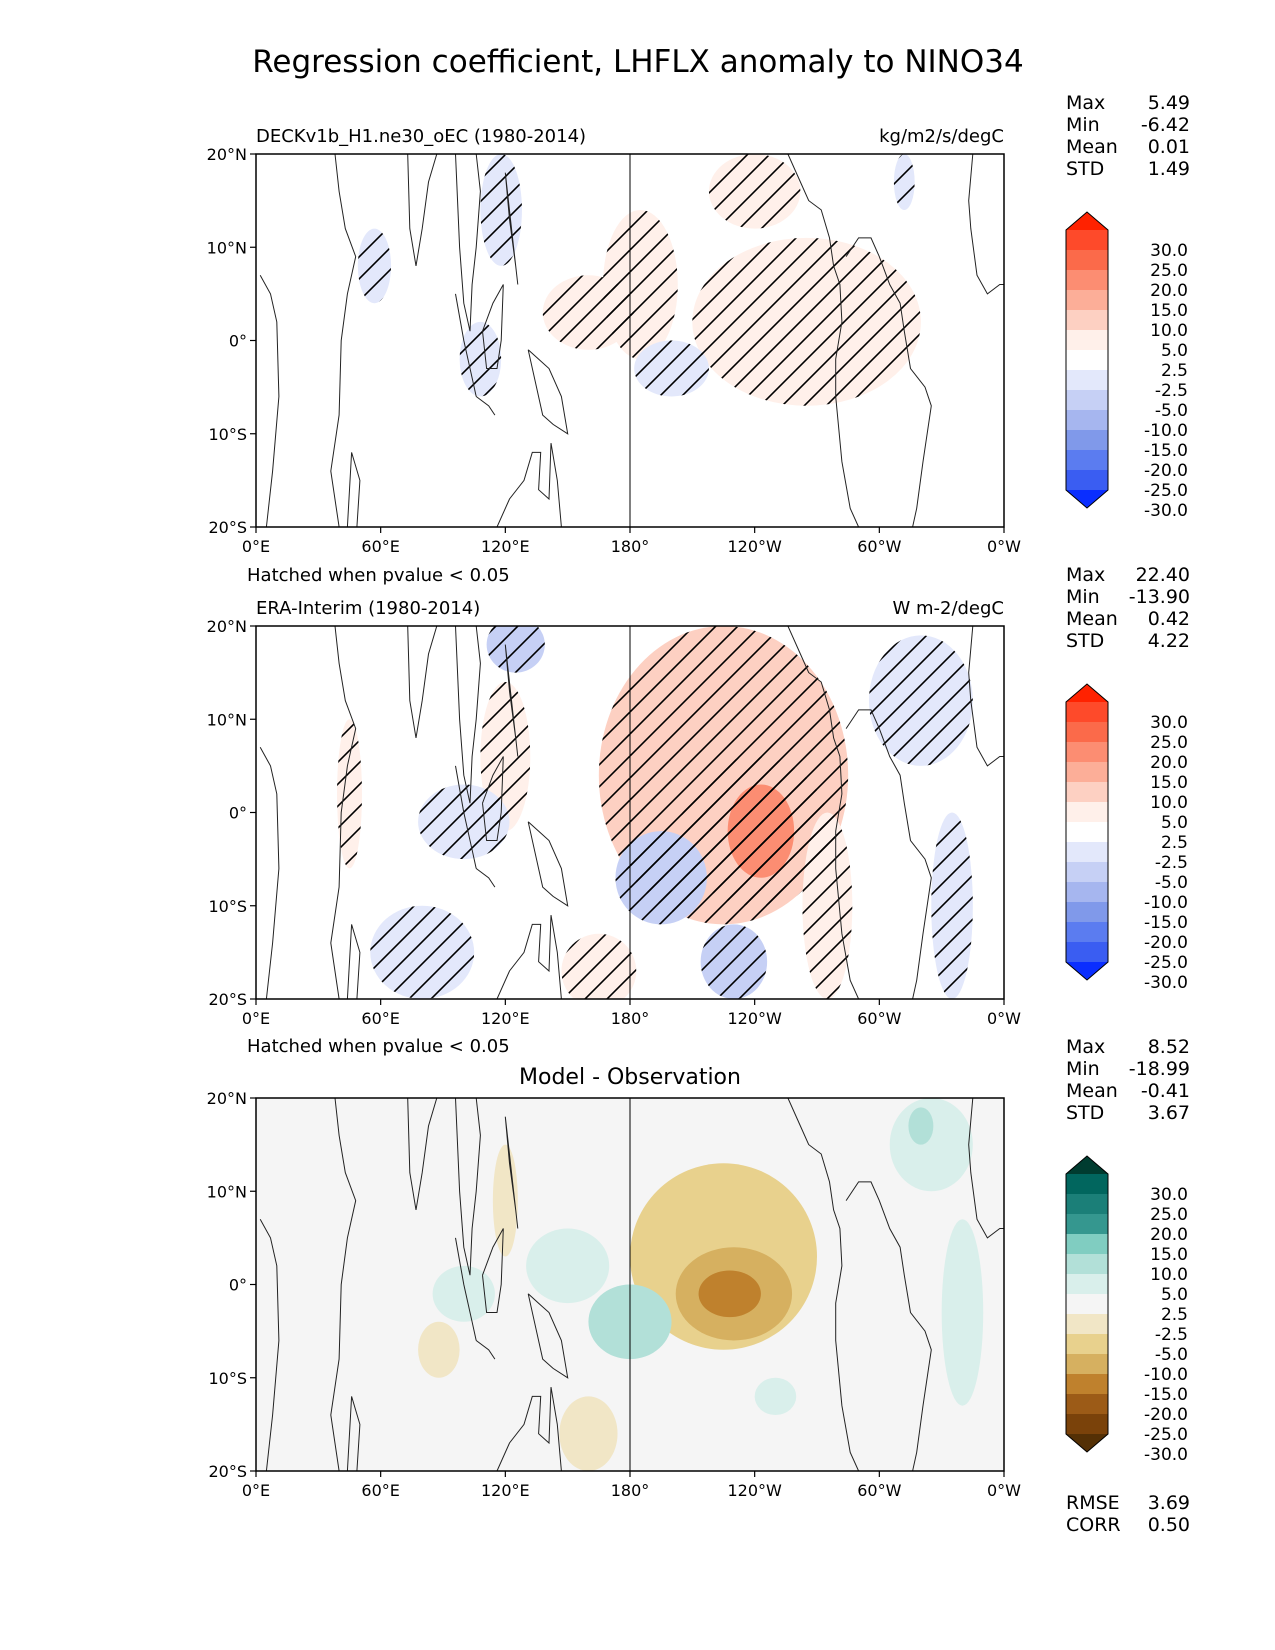  What do you see at coordinates (1166, 903) in the screenshot?
I see `colorbar-label: -10.0` at bounding box center [1166, 903].